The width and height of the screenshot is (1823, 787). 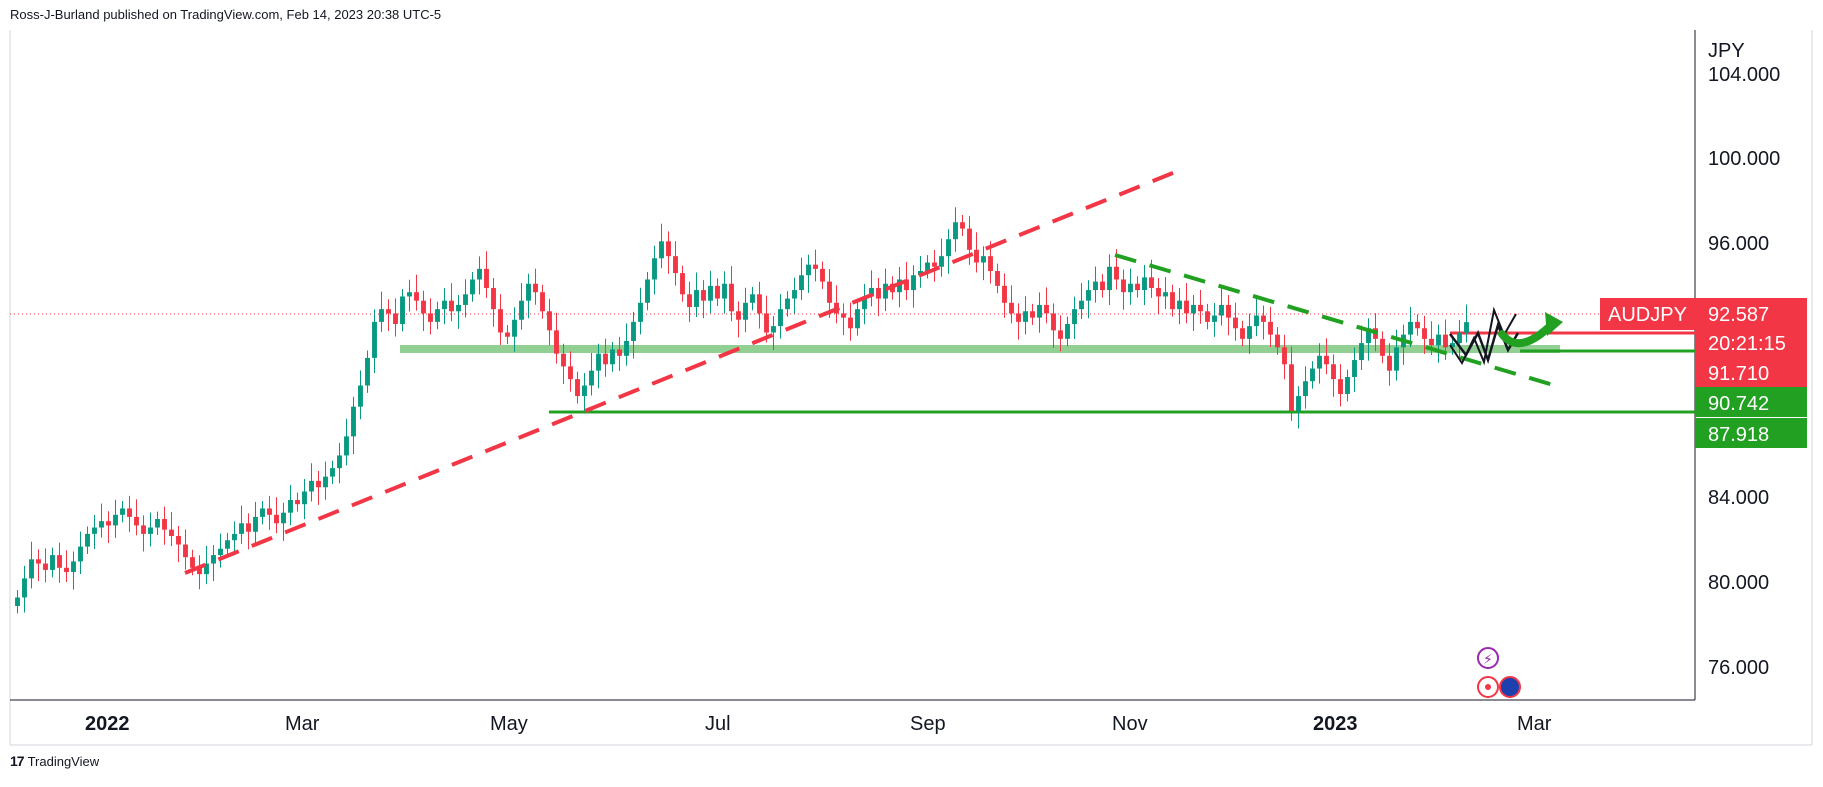 I want to click on y-tick-100: 100.000, so click(x=1744, y=159).